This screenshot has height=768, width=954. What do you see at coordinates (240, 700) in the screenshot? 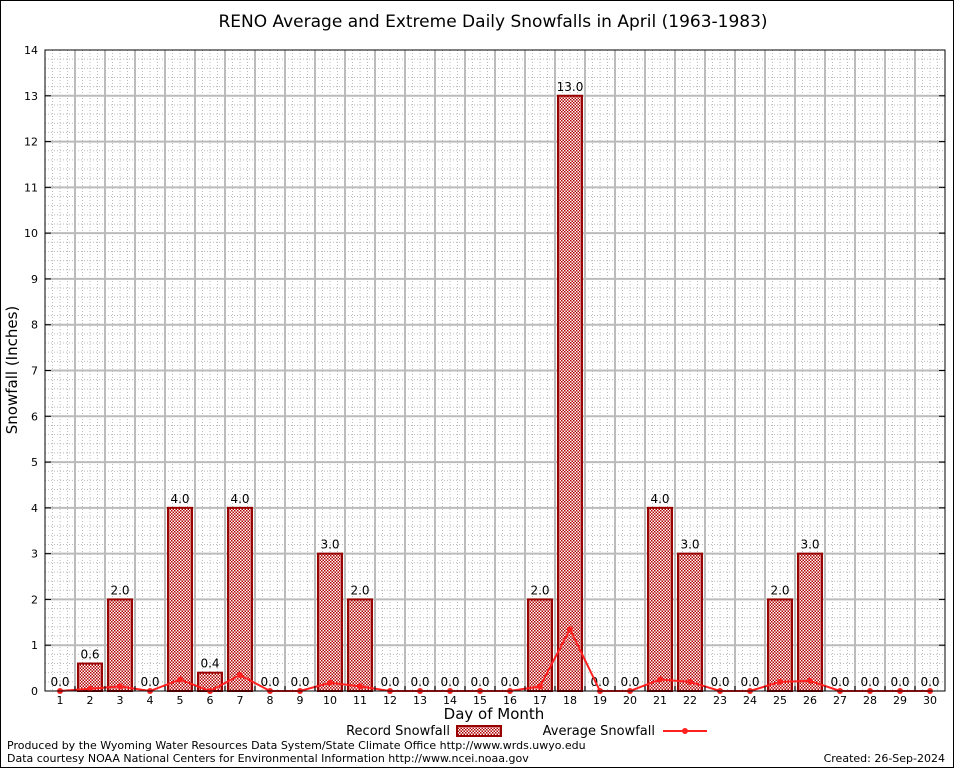
I see `x-tick-label: 7` at bounding box center [240, 700].